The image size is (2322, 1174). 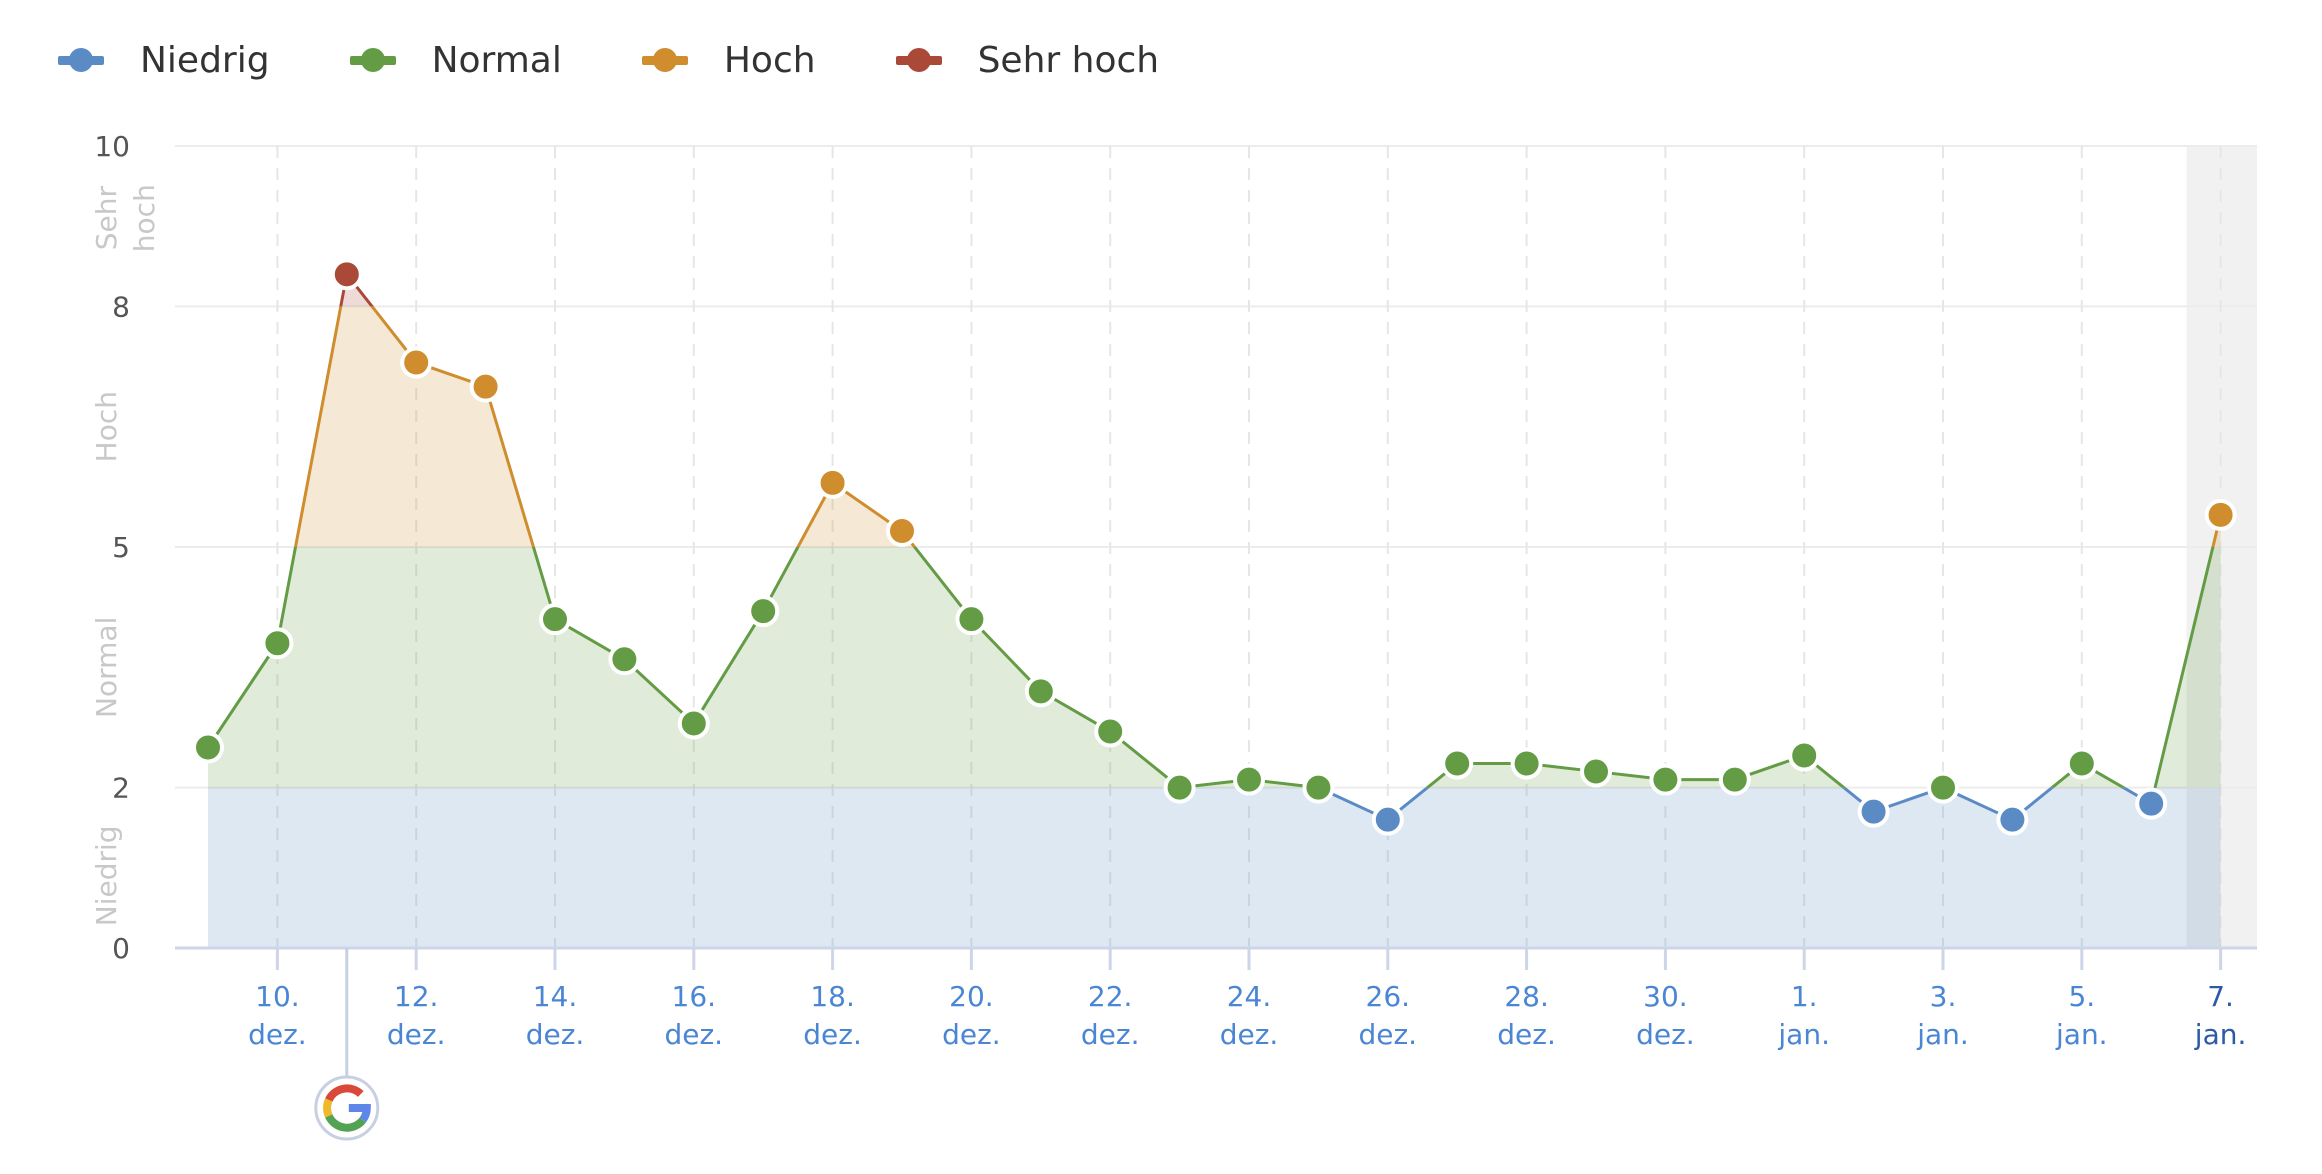 What do you see at coordinates (416, 996) in the screenshot?
I see `x-tick-label: 12.` at bounding box center [416, 996].